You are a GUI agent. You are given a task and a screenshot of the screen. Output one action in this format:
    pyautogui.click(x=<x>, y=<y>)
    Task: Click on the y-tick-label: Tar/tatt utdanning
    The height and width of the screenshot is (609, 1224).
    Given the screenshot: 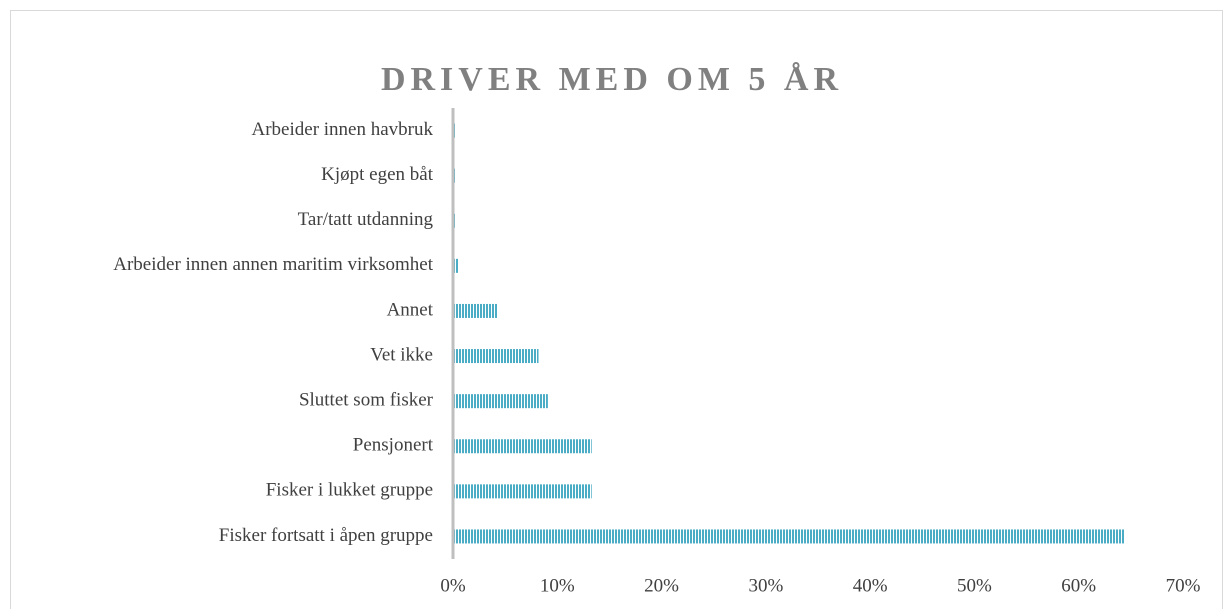 What is the action you would take?
    pyautogui.click(x=366, y=219)
    